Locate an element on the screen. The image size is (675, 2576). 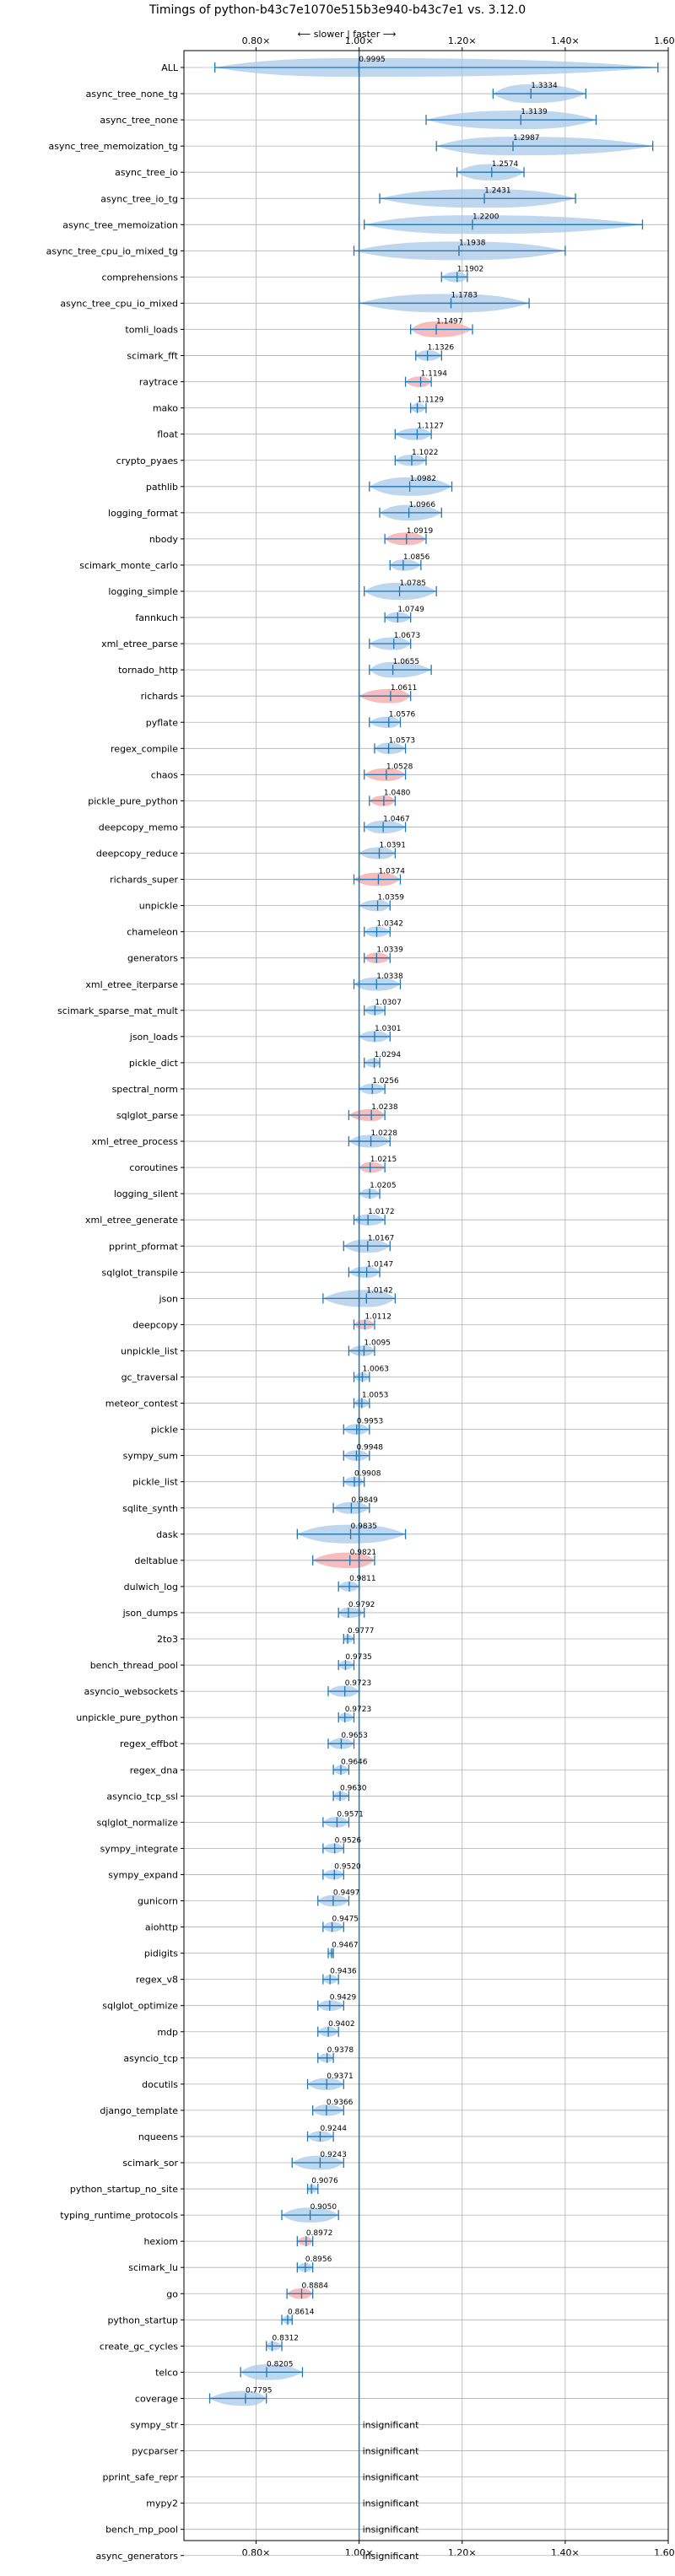
value-label: 1.0966 is located at coordinates (422, 505).